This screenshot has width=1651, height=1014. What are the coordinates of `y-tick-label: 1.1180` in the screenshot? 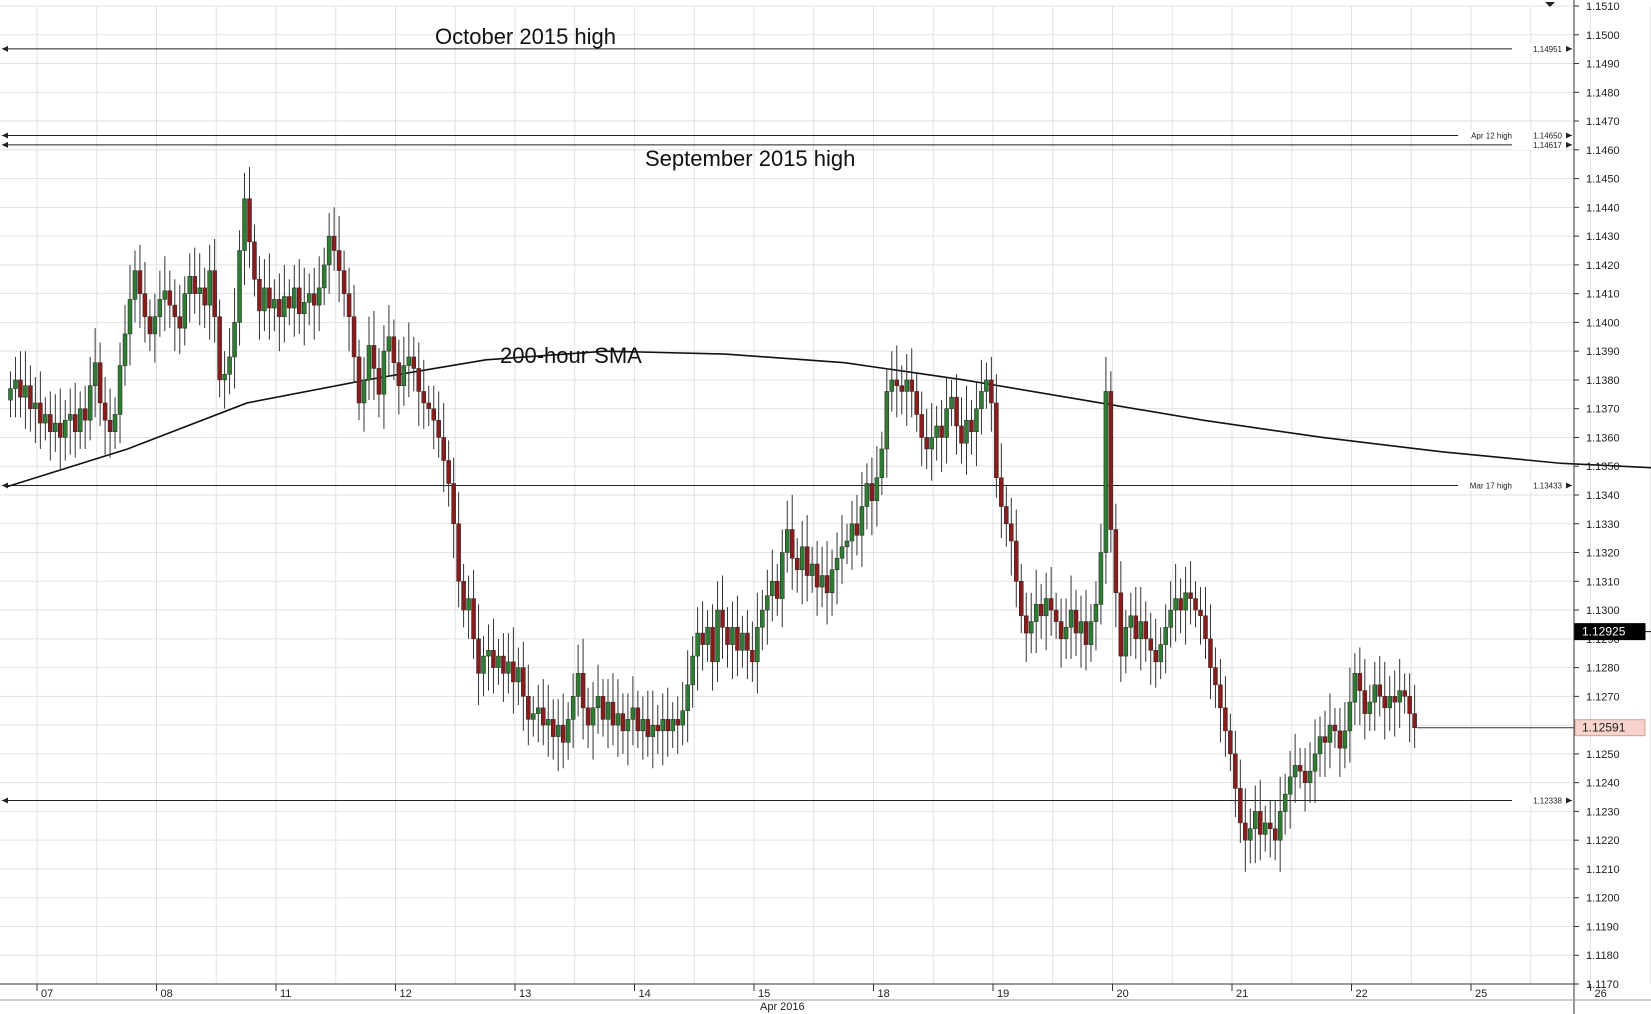 It's located at (1602, 956).